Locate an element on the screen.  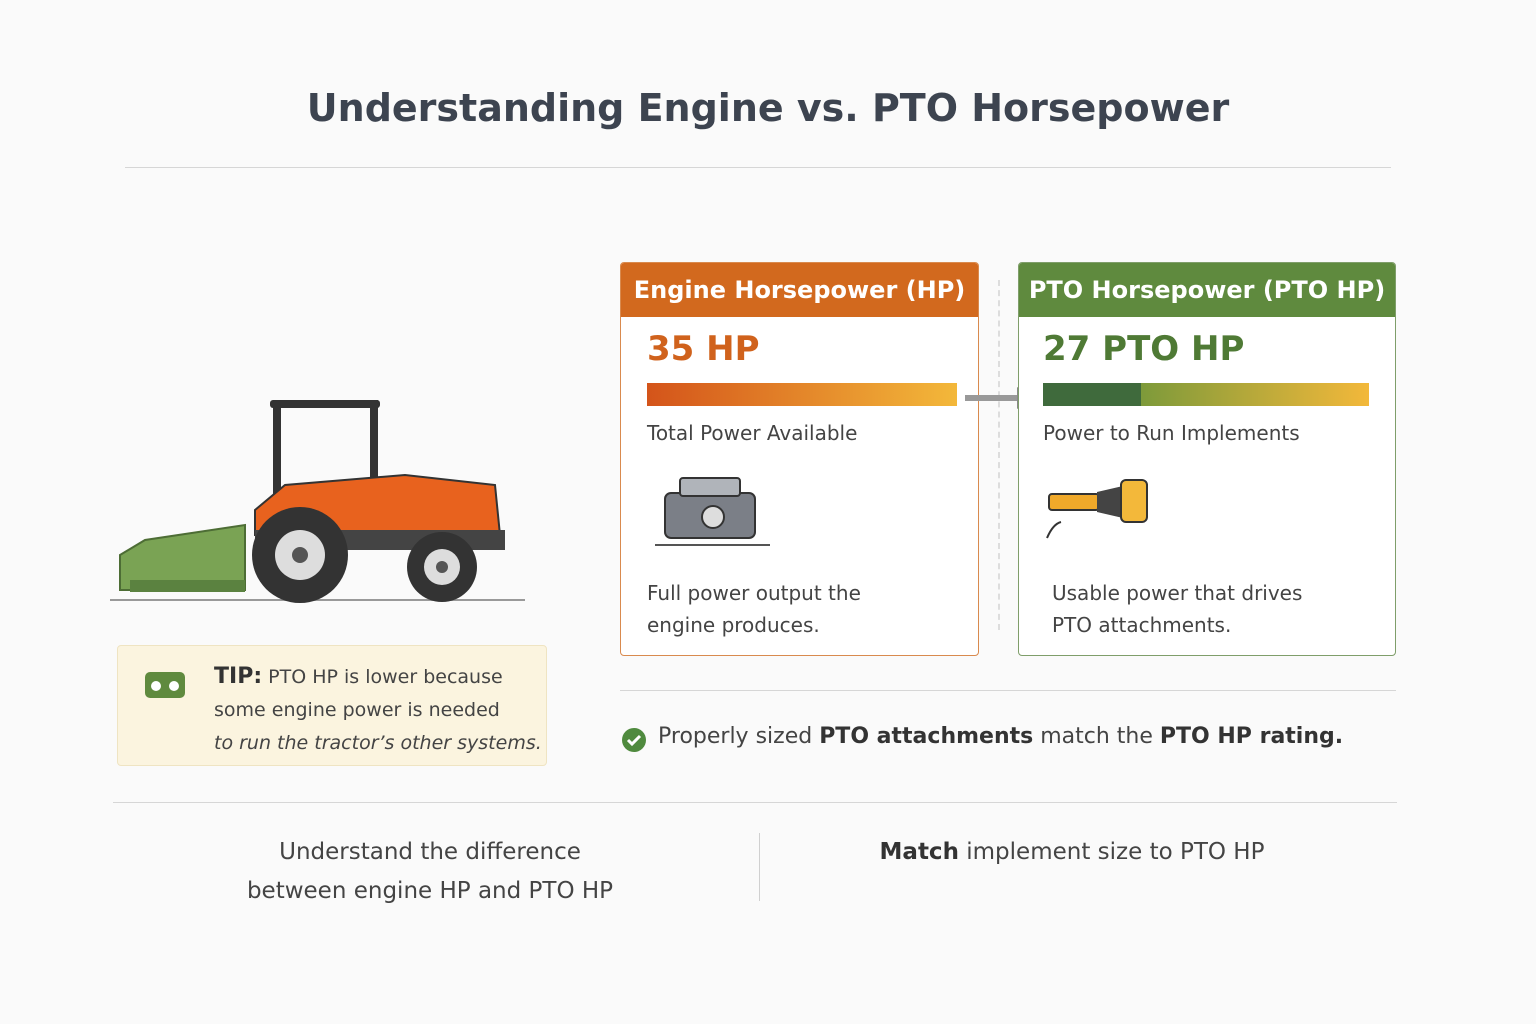
card-description: Full power output the engine produces. is located at coordinates (754, 609).